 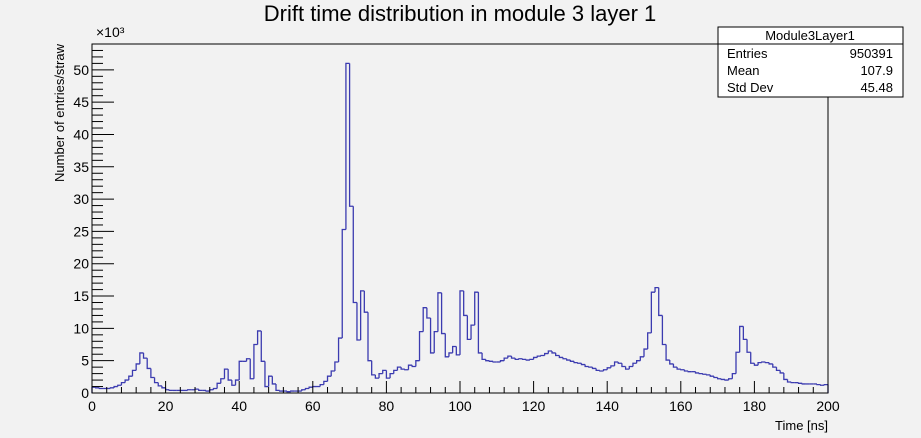 I want to click on y-tick-label: 5, so click(x=85, y=361).